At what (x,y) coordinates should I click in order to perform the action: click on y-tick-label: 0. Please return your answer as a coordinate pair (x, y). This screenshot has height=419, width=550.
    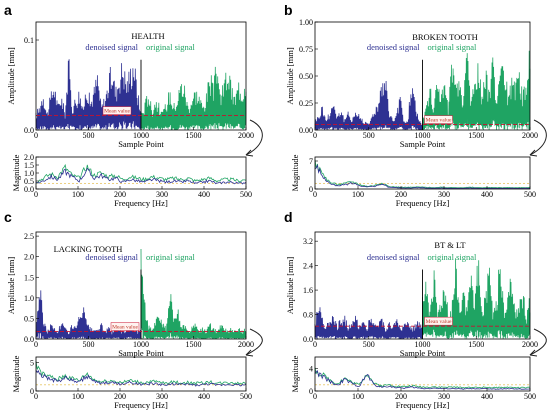
    Looking at the image, I should click on (311, 391).